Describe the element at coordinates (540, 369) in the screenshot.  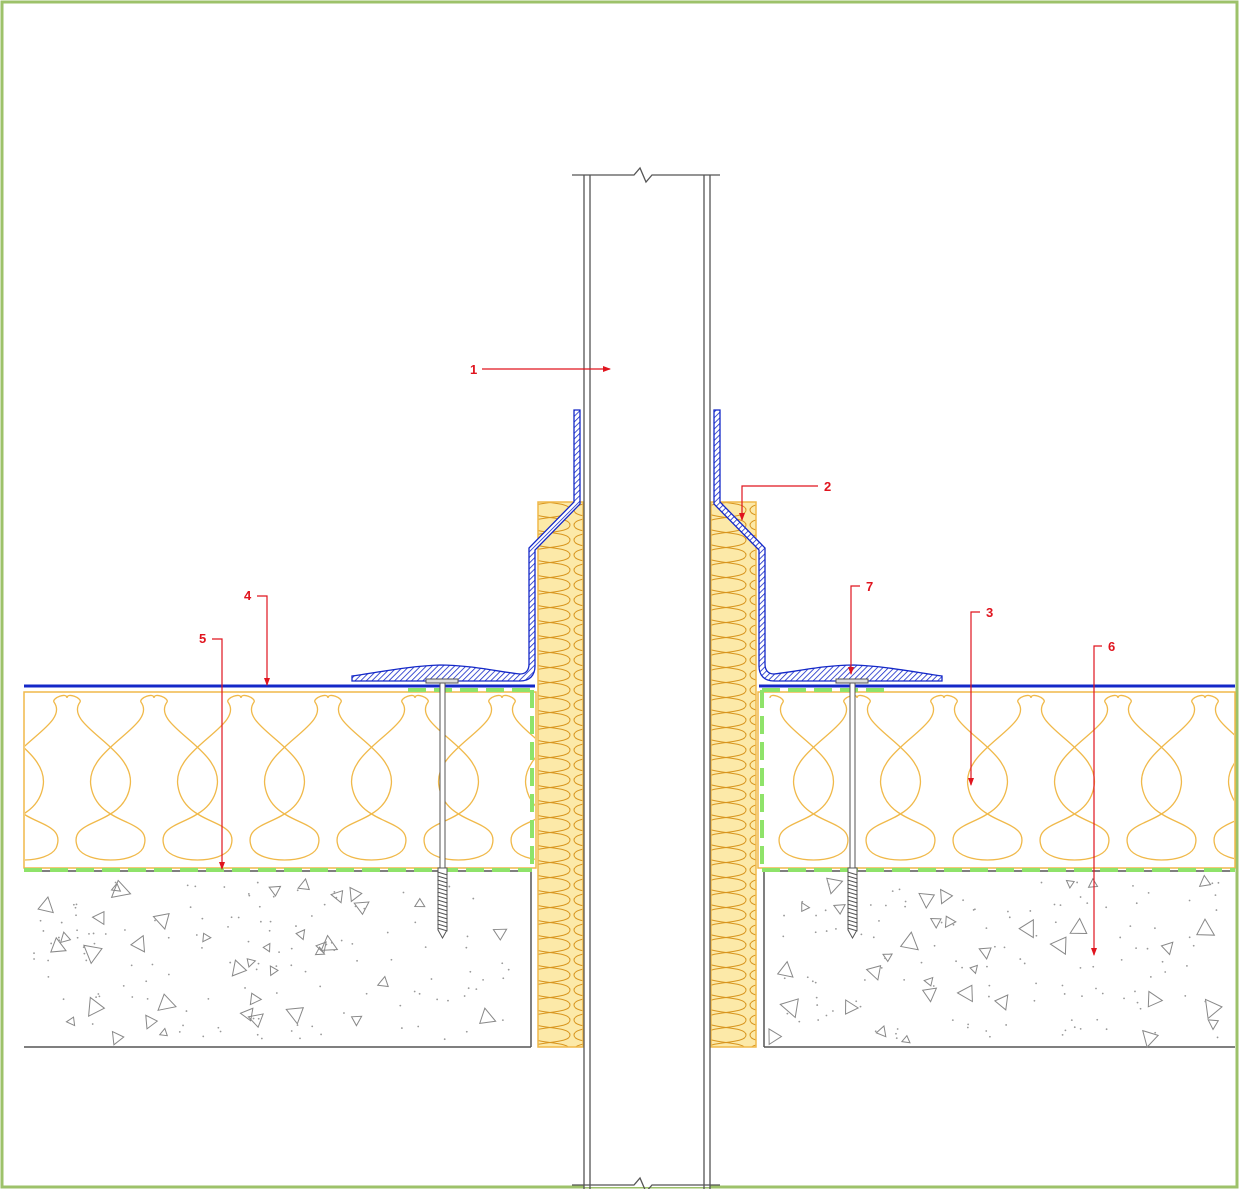
I see `callout-1: 1` at that location.